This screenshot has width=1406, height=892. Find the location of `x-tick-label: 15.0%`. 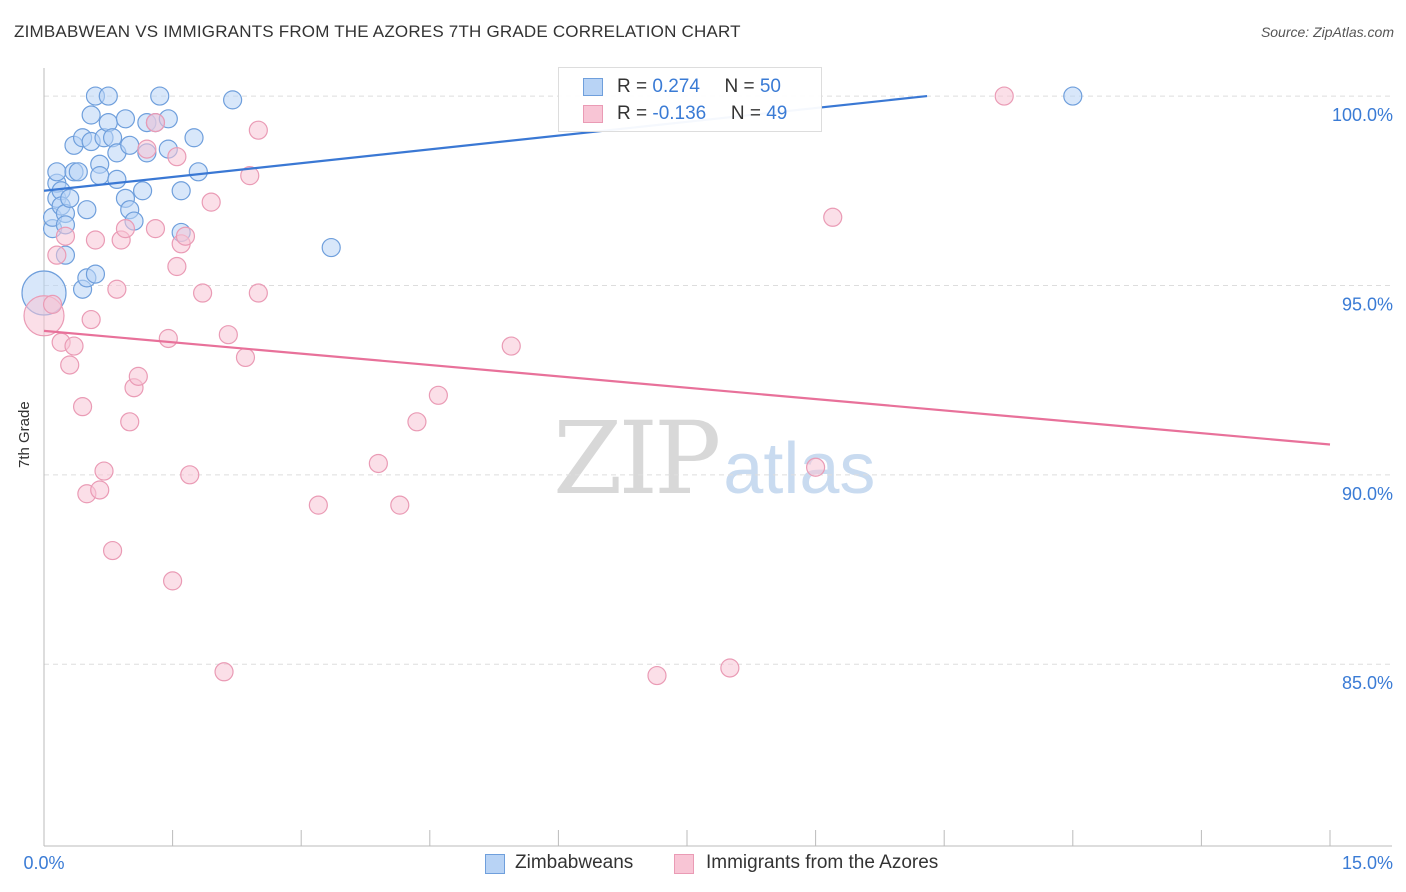

x-tick-label: 15.0% is located at coordinates (1367, 863).